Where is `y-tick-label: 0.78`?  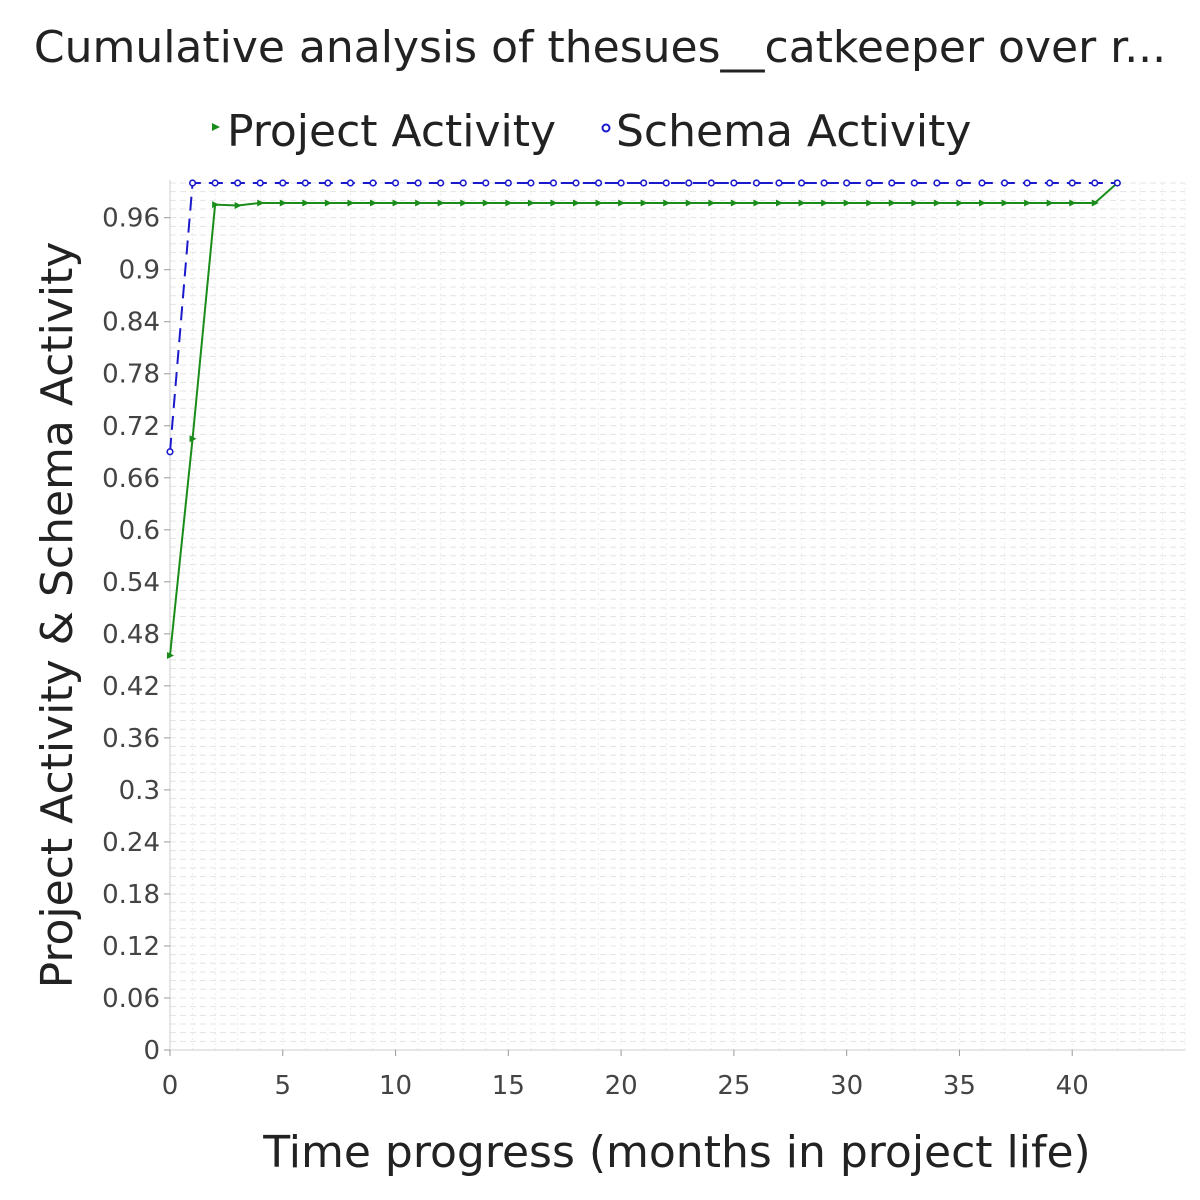
y-tick-label: 0.78 is located at coordinates (131, 375).